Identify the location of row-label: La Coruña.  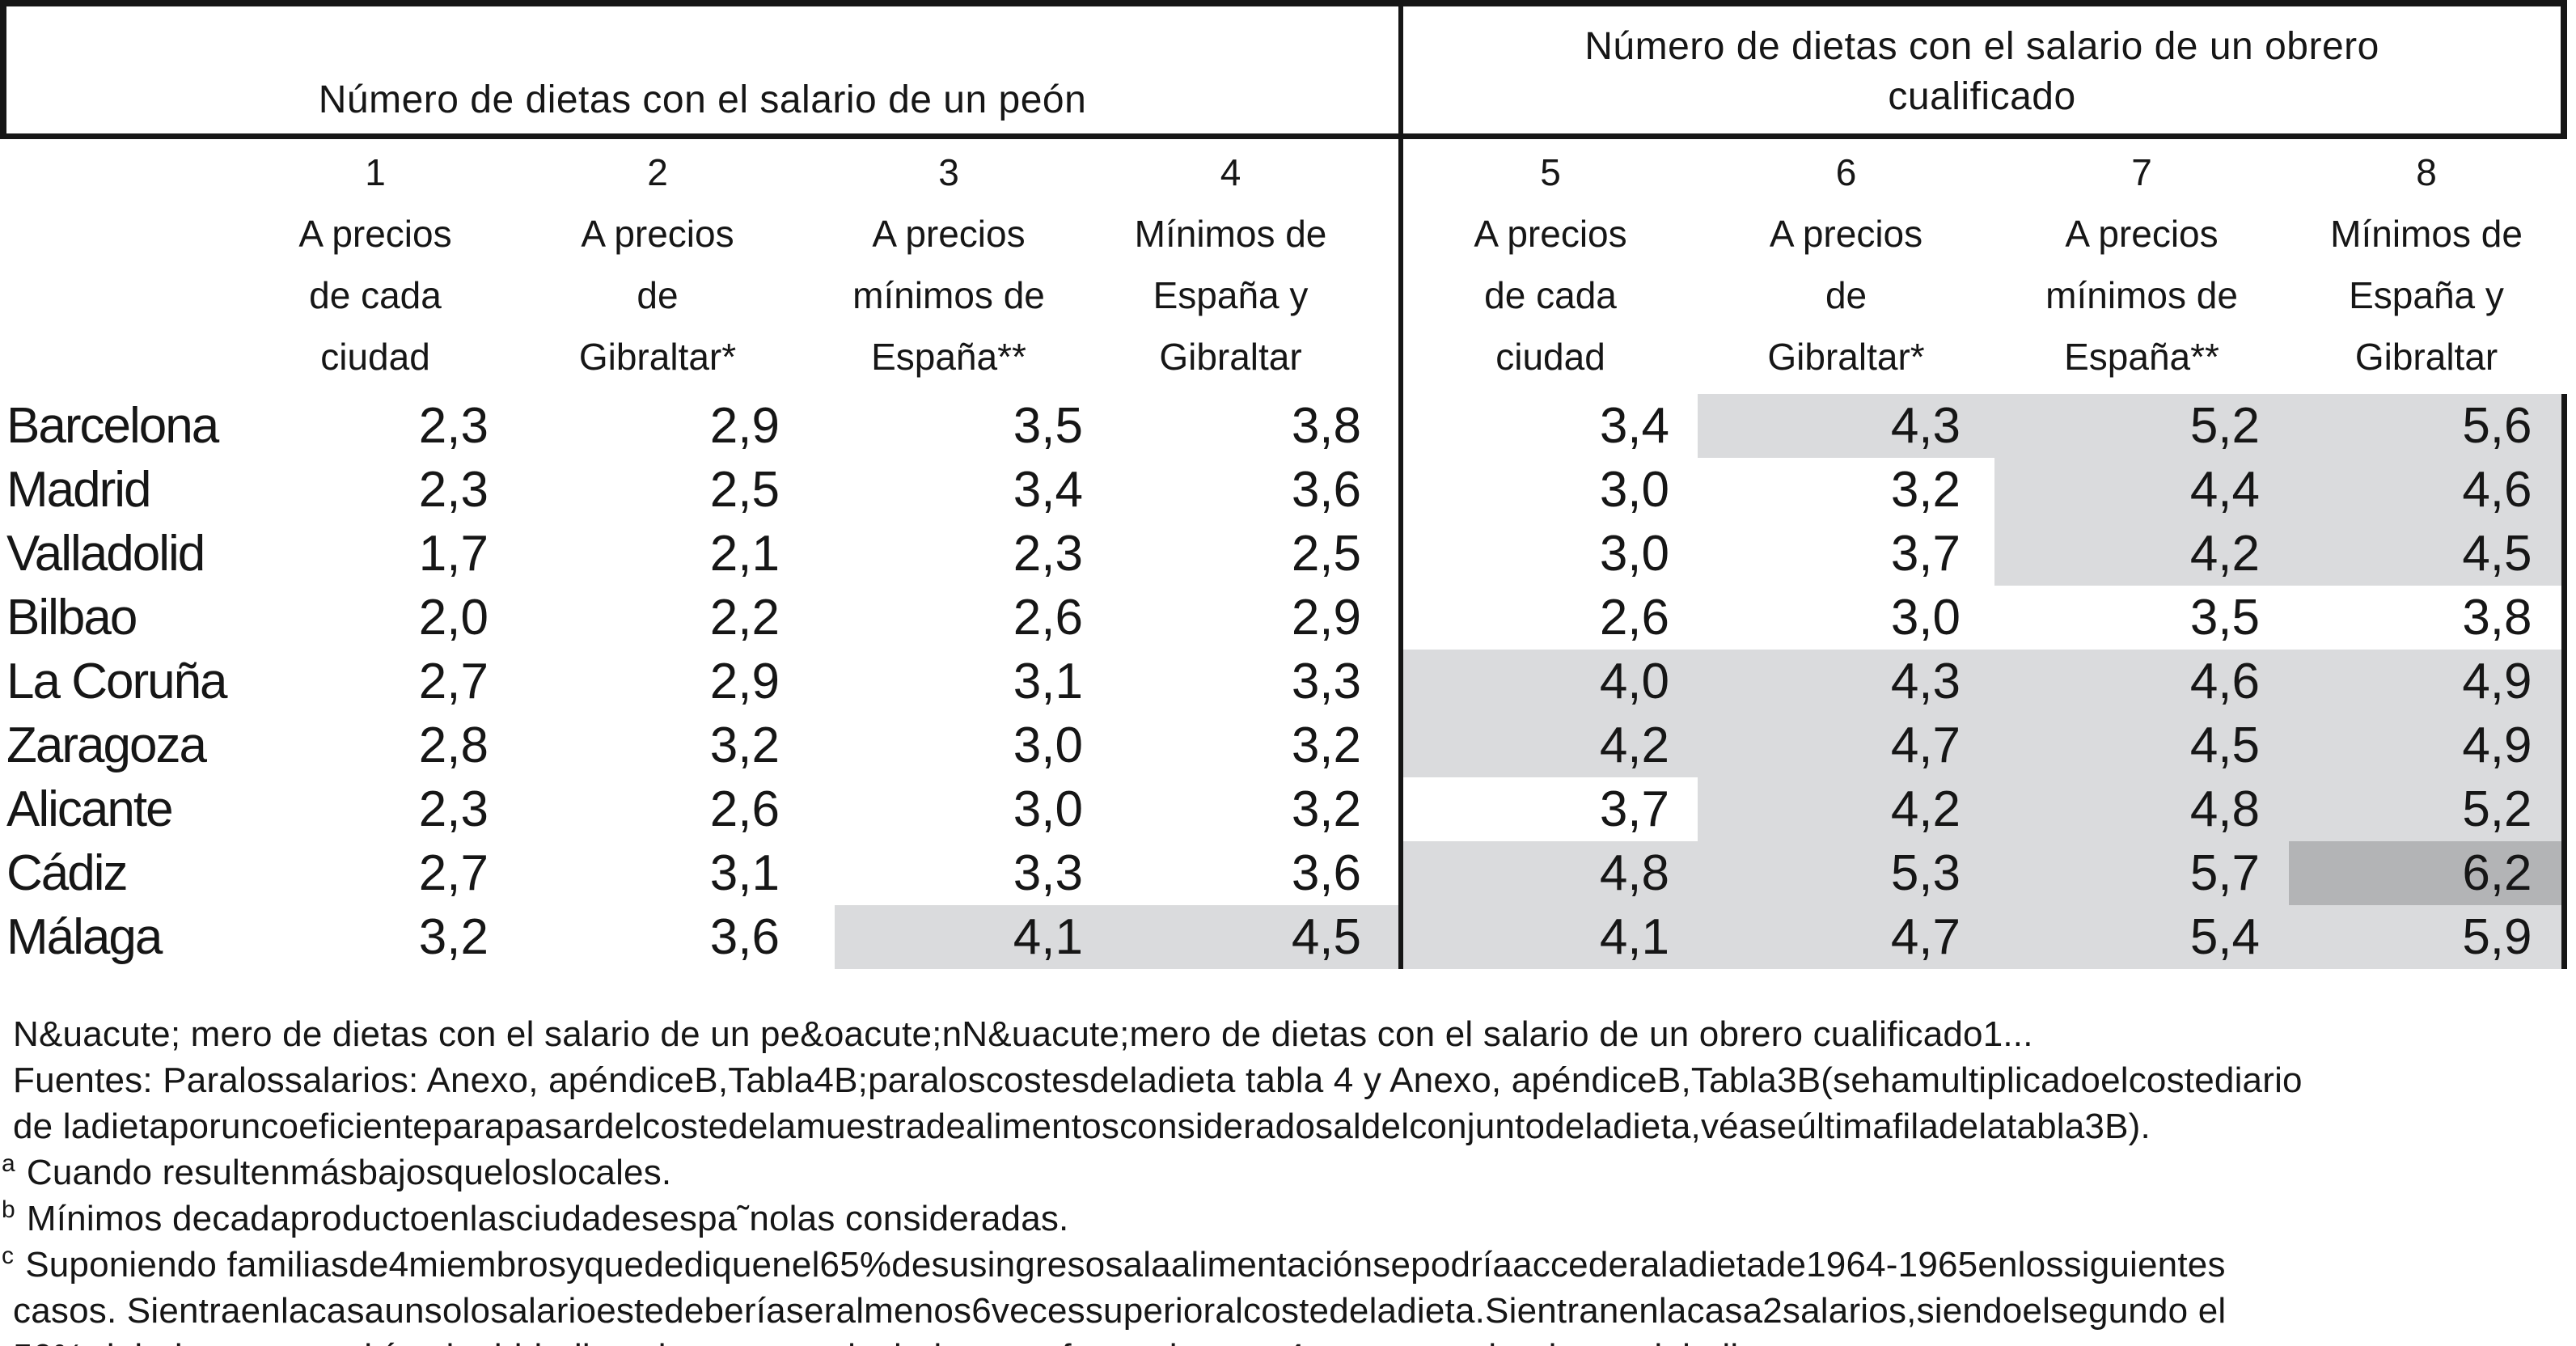
(117, 681).